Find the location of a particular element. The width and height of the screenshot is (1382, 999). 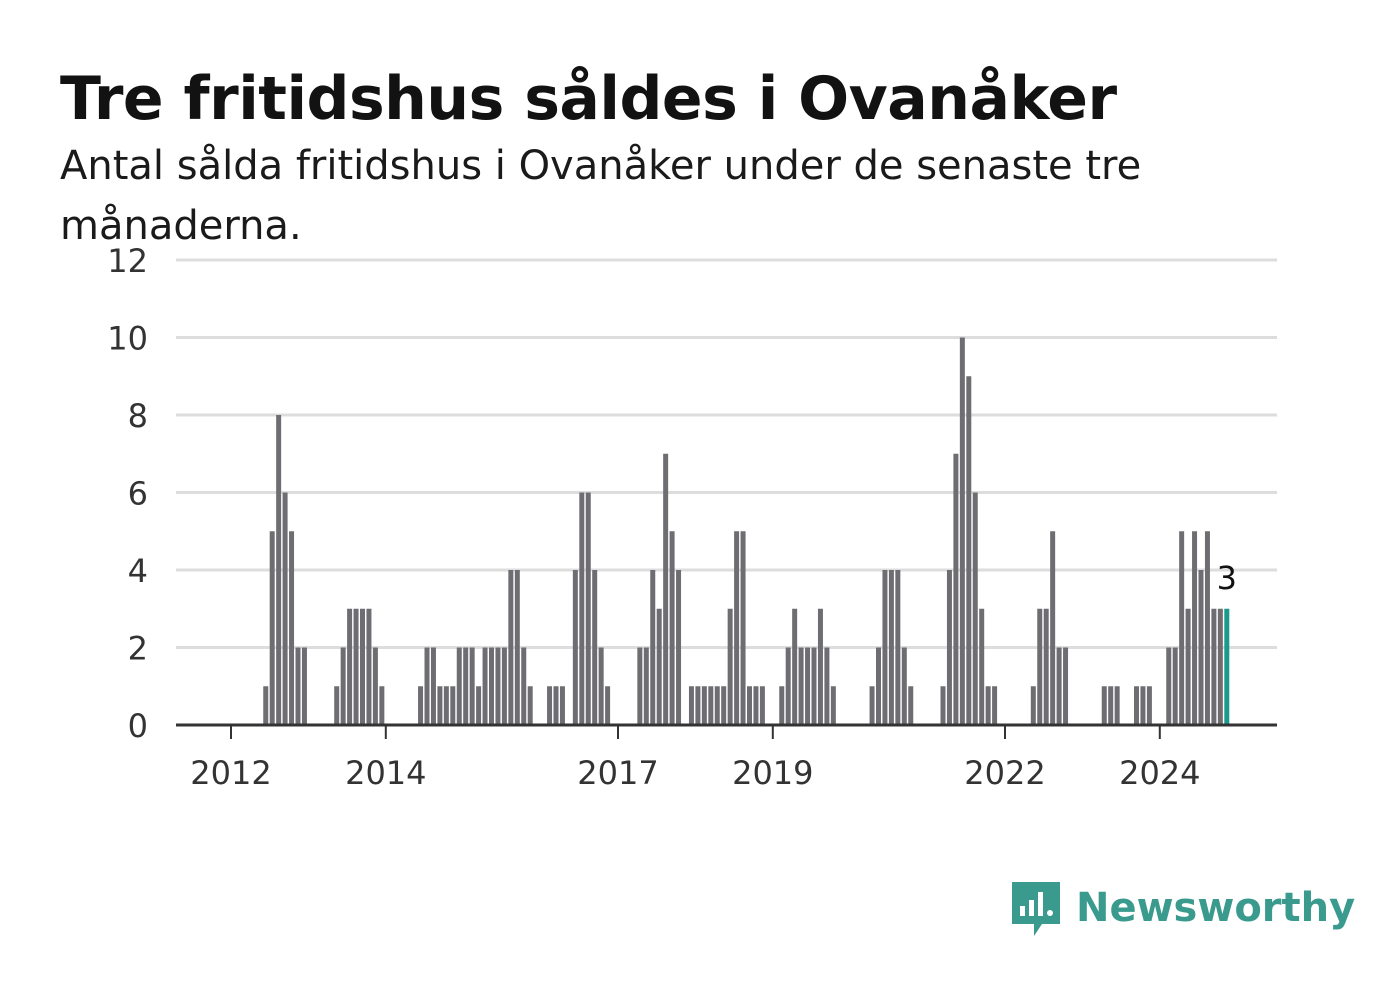

chart-title: Tre fritidshus såldes i Ovanåker is located at coordinates (588, 99).